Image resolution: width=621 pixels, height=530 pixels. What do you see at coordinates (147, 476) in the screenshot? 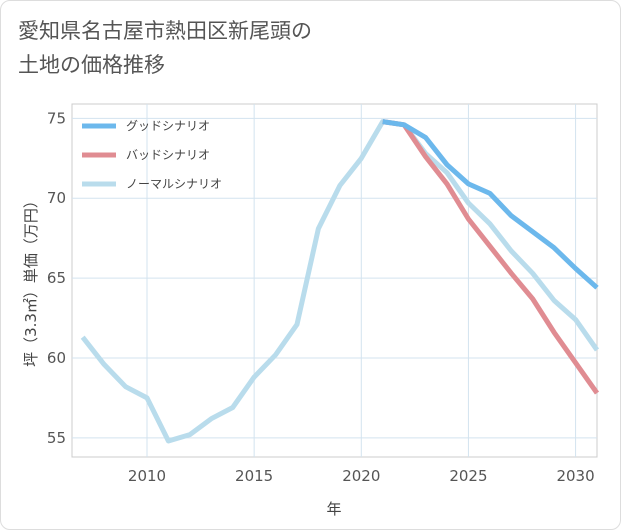
I see `x-tick-label: 2010` at bounding box center [147, 476].